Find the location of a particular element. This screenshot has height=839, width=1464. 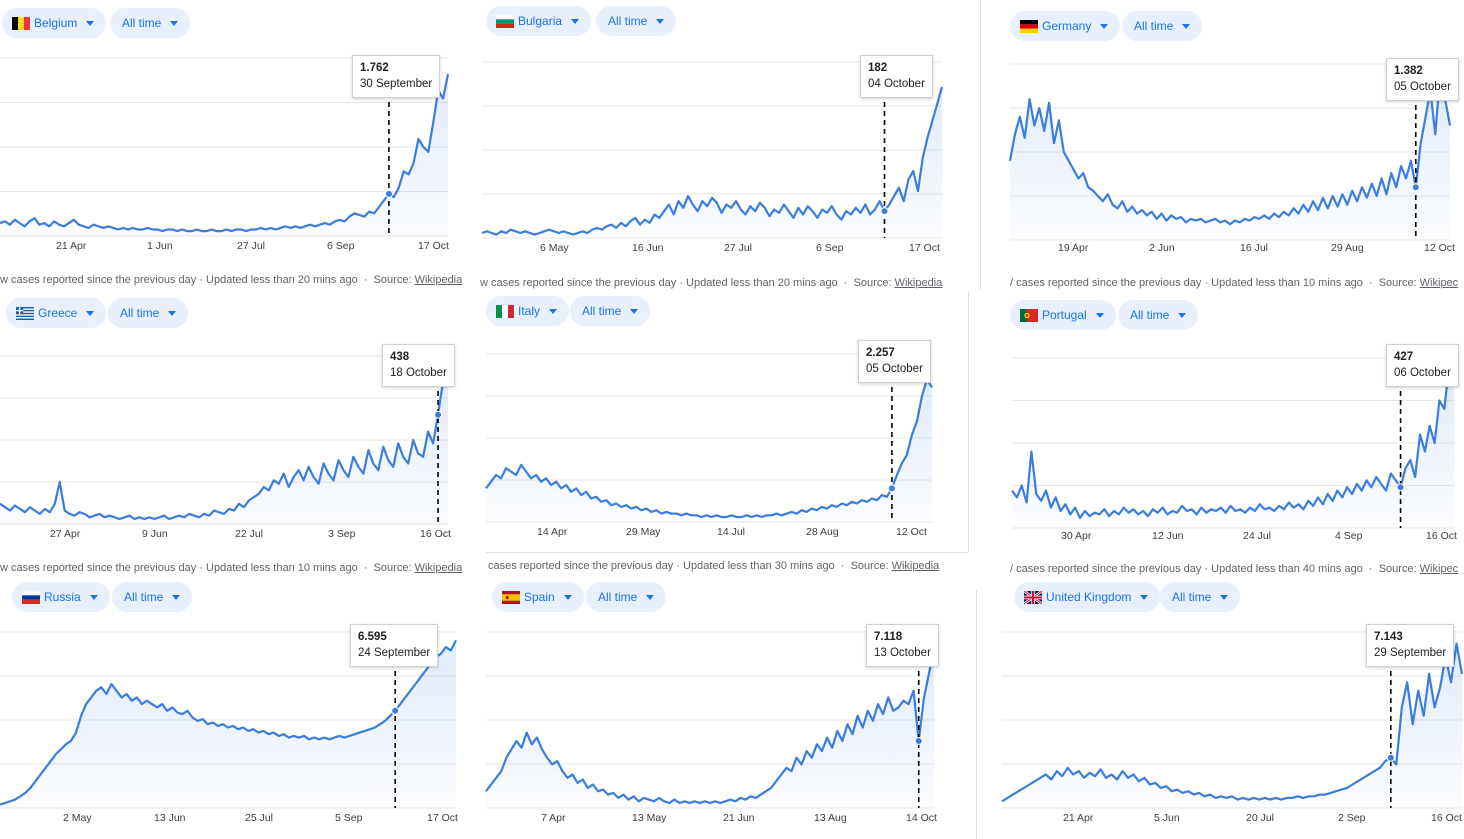

x-tick-label: 21 Apr is located at coordinates (71, 246).